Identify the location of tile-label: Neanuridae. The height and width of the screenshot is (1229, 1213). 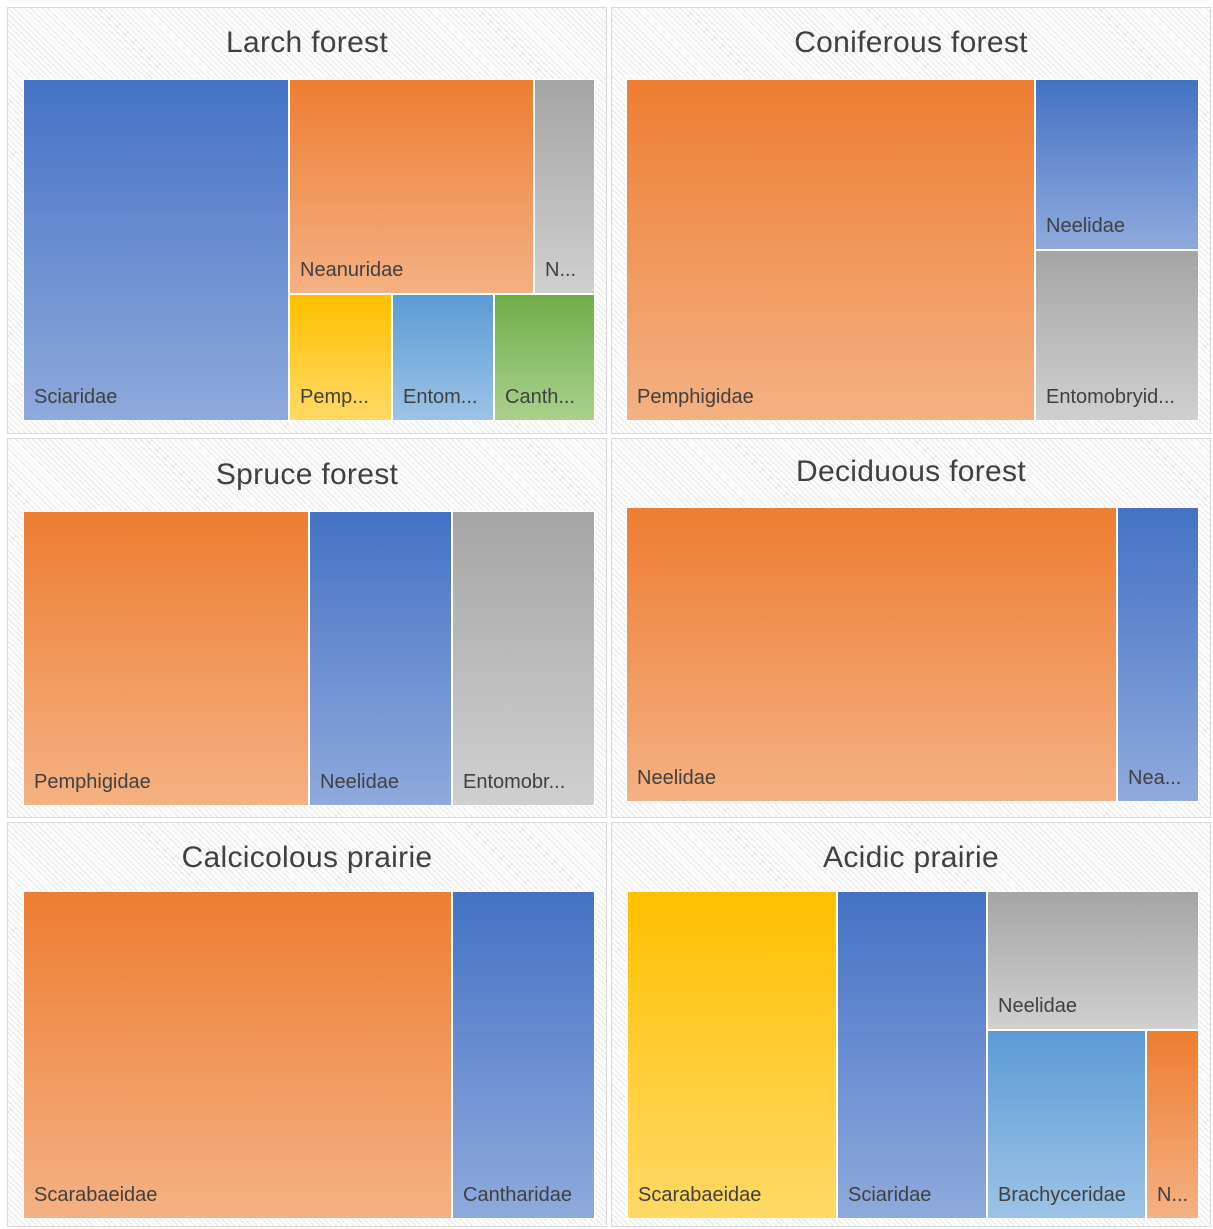
(352, 270).